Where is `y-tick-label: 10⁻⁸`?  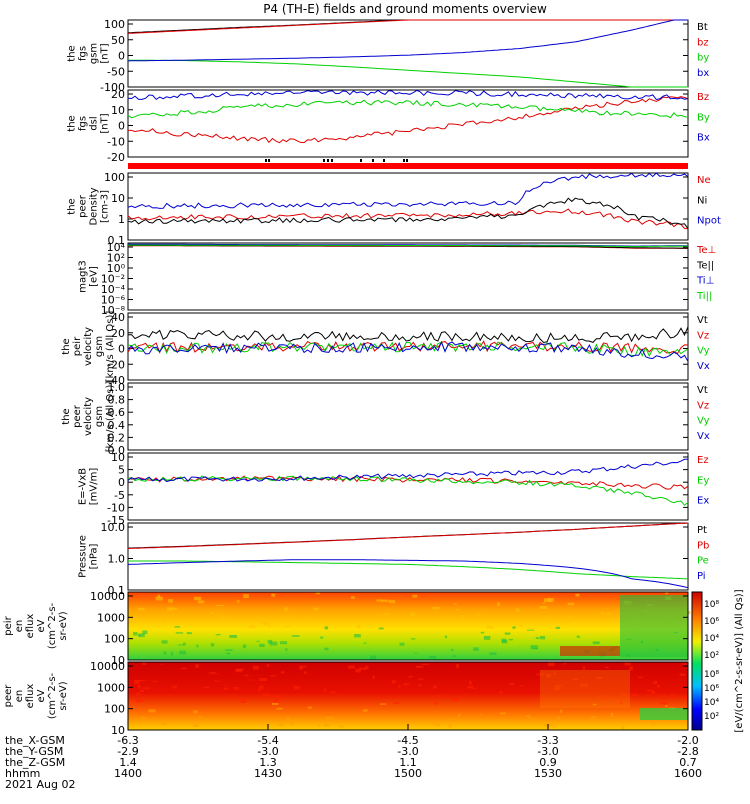
y-tick-label: 10⁻⁸ is located at coordinates (113, 310).